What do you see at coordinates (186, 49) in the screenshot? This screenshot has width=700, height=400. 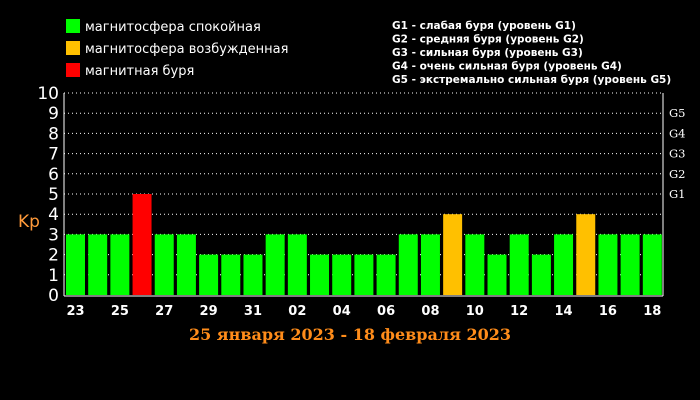 I see `legend-label-1: магнитосфера возбужденная` at bounding box center [186, 49].